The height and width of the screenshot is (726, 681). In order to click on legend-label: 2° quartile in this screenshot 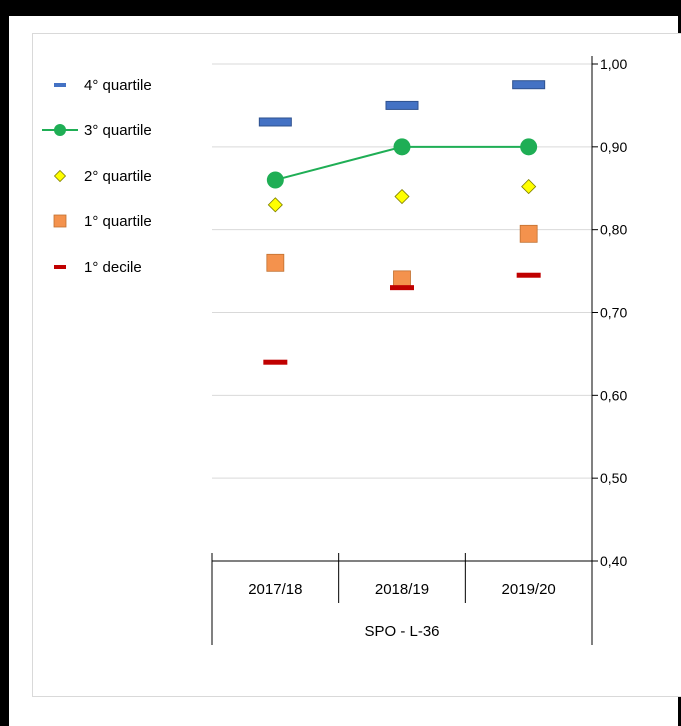, I will do `click(118, 176)`.